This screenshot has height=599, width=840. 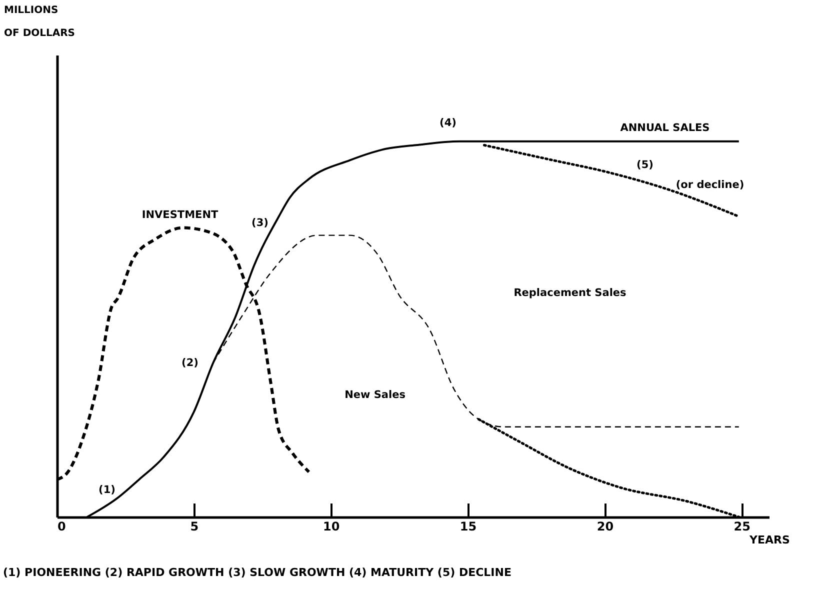 I want to click on x-tick-label: 15, so click(x=468, y=527).